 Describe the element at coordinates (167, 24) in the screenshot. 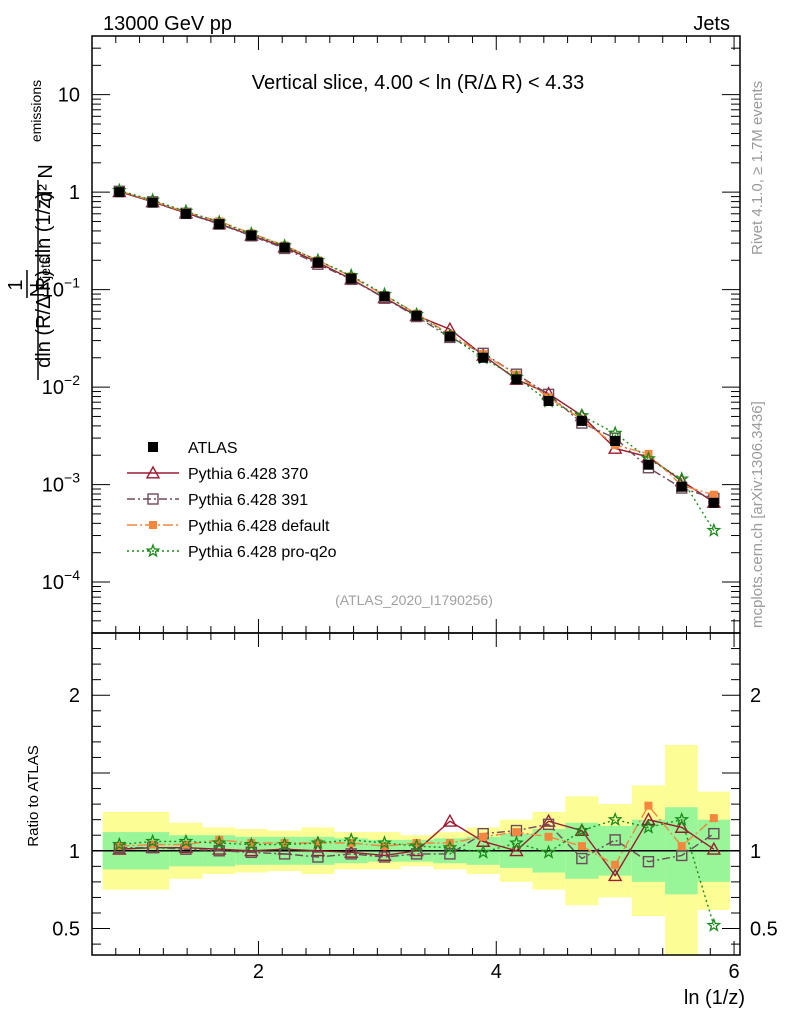

I see `energy-label: 13000 GeV pp` at that location.